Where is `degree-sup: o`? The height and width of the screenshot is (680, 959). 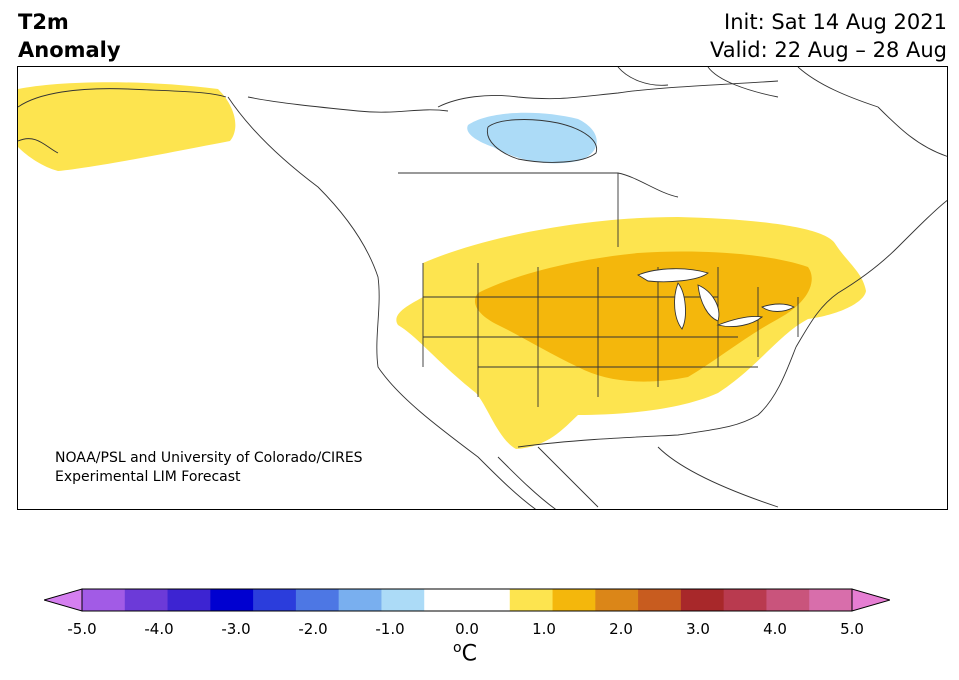
degree-sup: o is located at coordinates (457, 648).